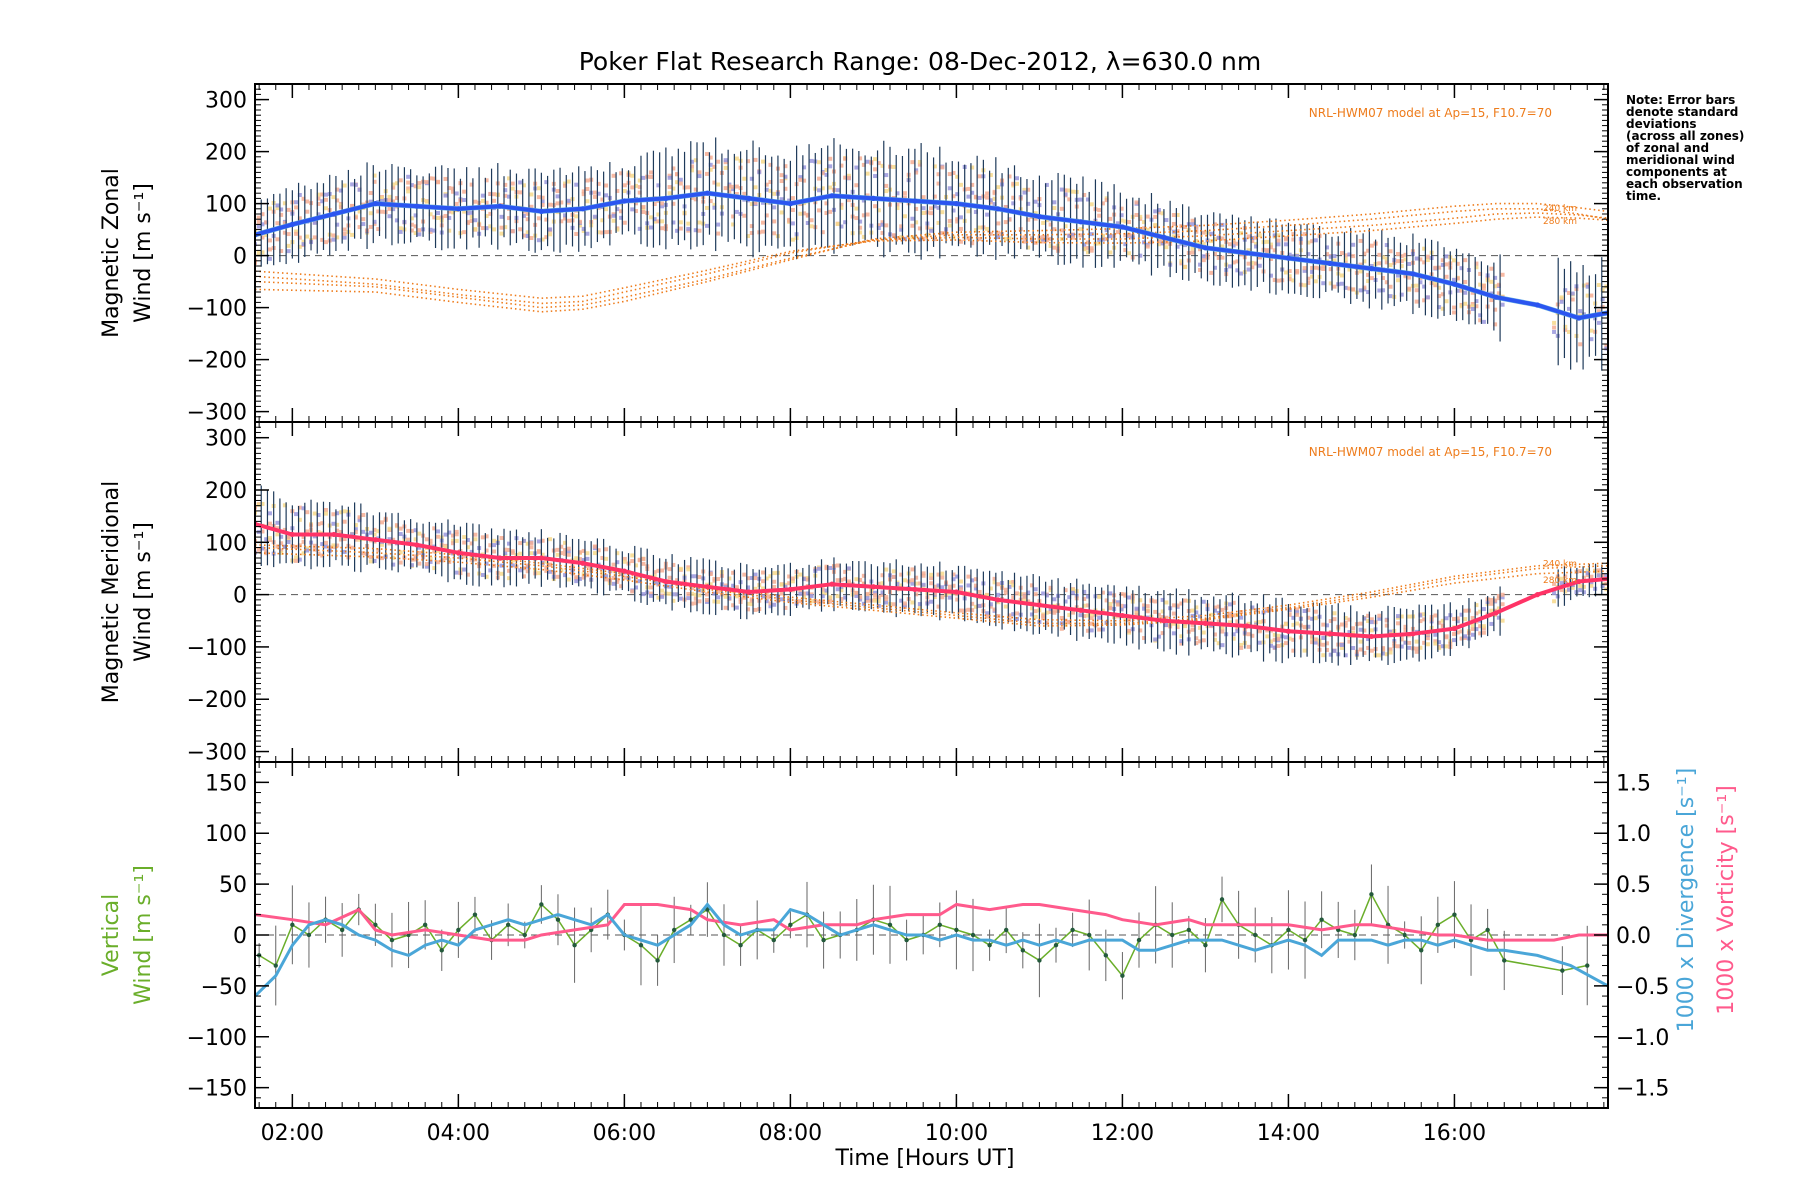 The width and height of the screenshot is (1800, 1200). I want to click on y-tick-label: −100, so click(217, 1038).